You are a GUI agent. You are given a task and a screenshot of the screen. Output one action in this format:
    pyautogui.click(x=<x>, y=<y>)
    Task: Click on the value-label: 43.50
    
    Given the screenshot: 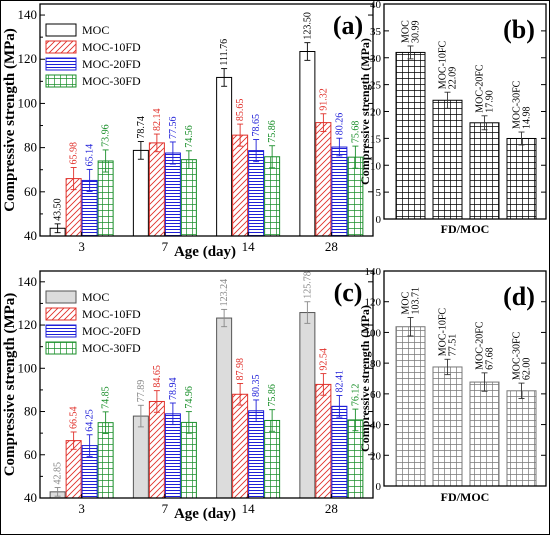 What is the action you would take?
    pyautogui.click(x=58, y=209)
    